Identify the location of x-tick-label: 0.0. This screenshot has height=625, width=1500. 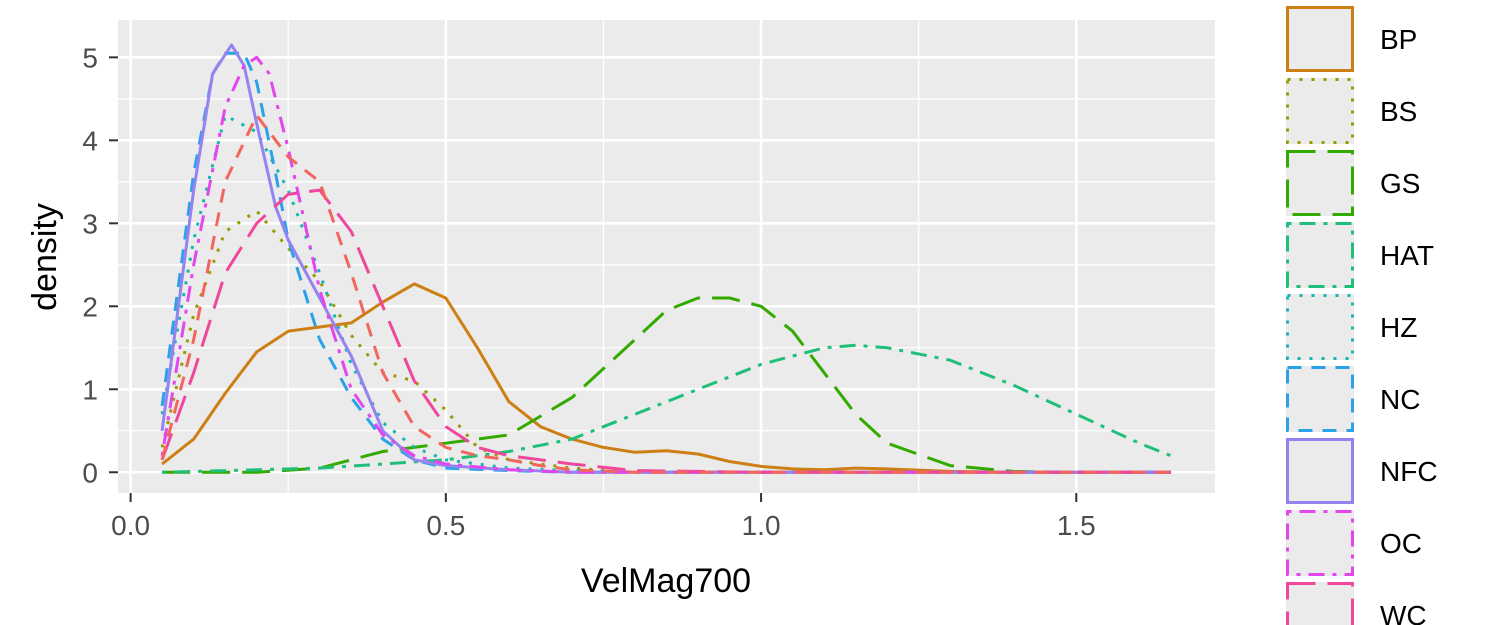
(130, 525).